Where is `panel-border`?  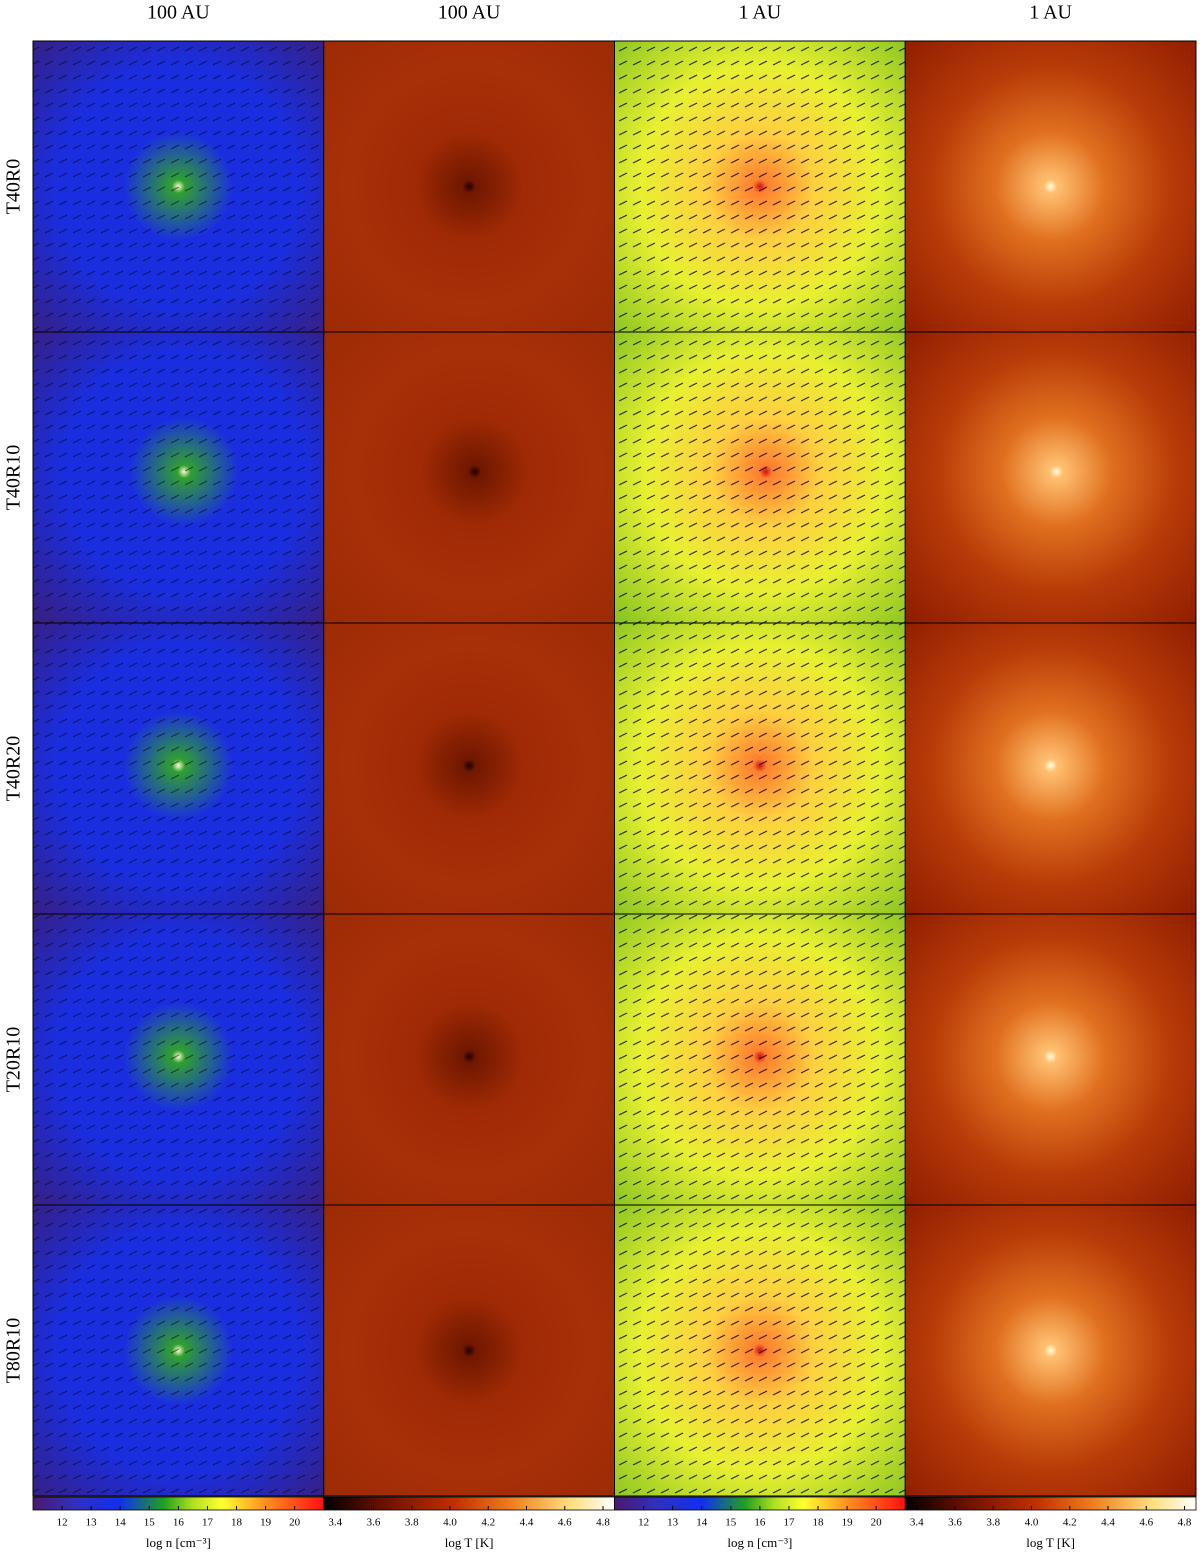 panel-border is located at coordinates (1050, 1350).